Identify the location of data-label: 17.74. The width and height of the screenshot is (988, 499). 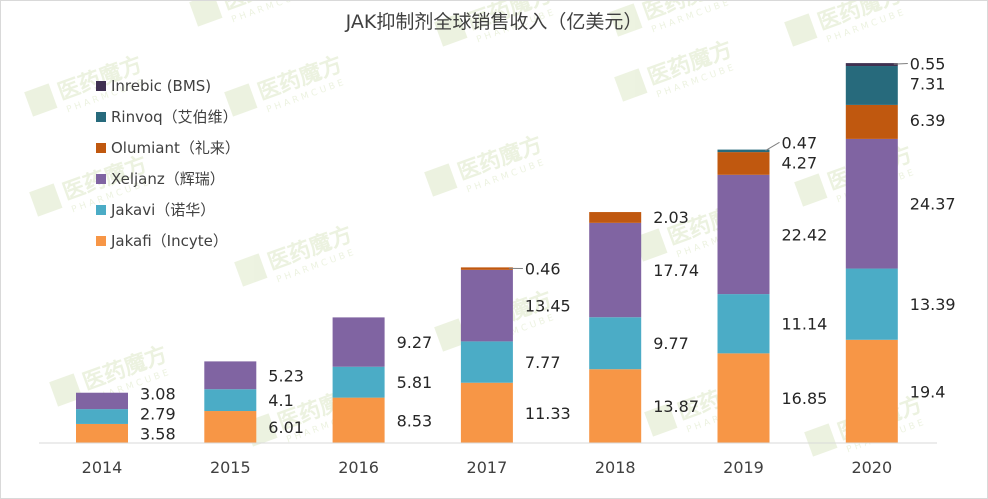
(676, 270).